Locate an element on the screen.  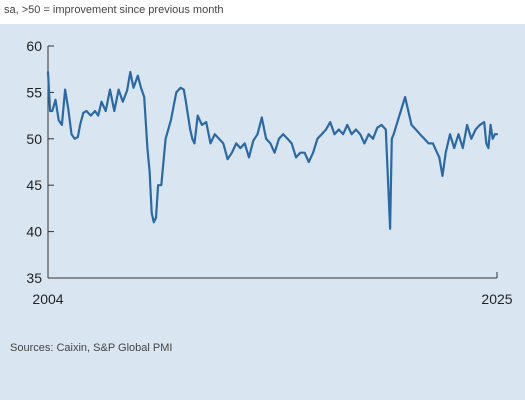
x-tick-label: 2004 is located at coordinates (47, 299).